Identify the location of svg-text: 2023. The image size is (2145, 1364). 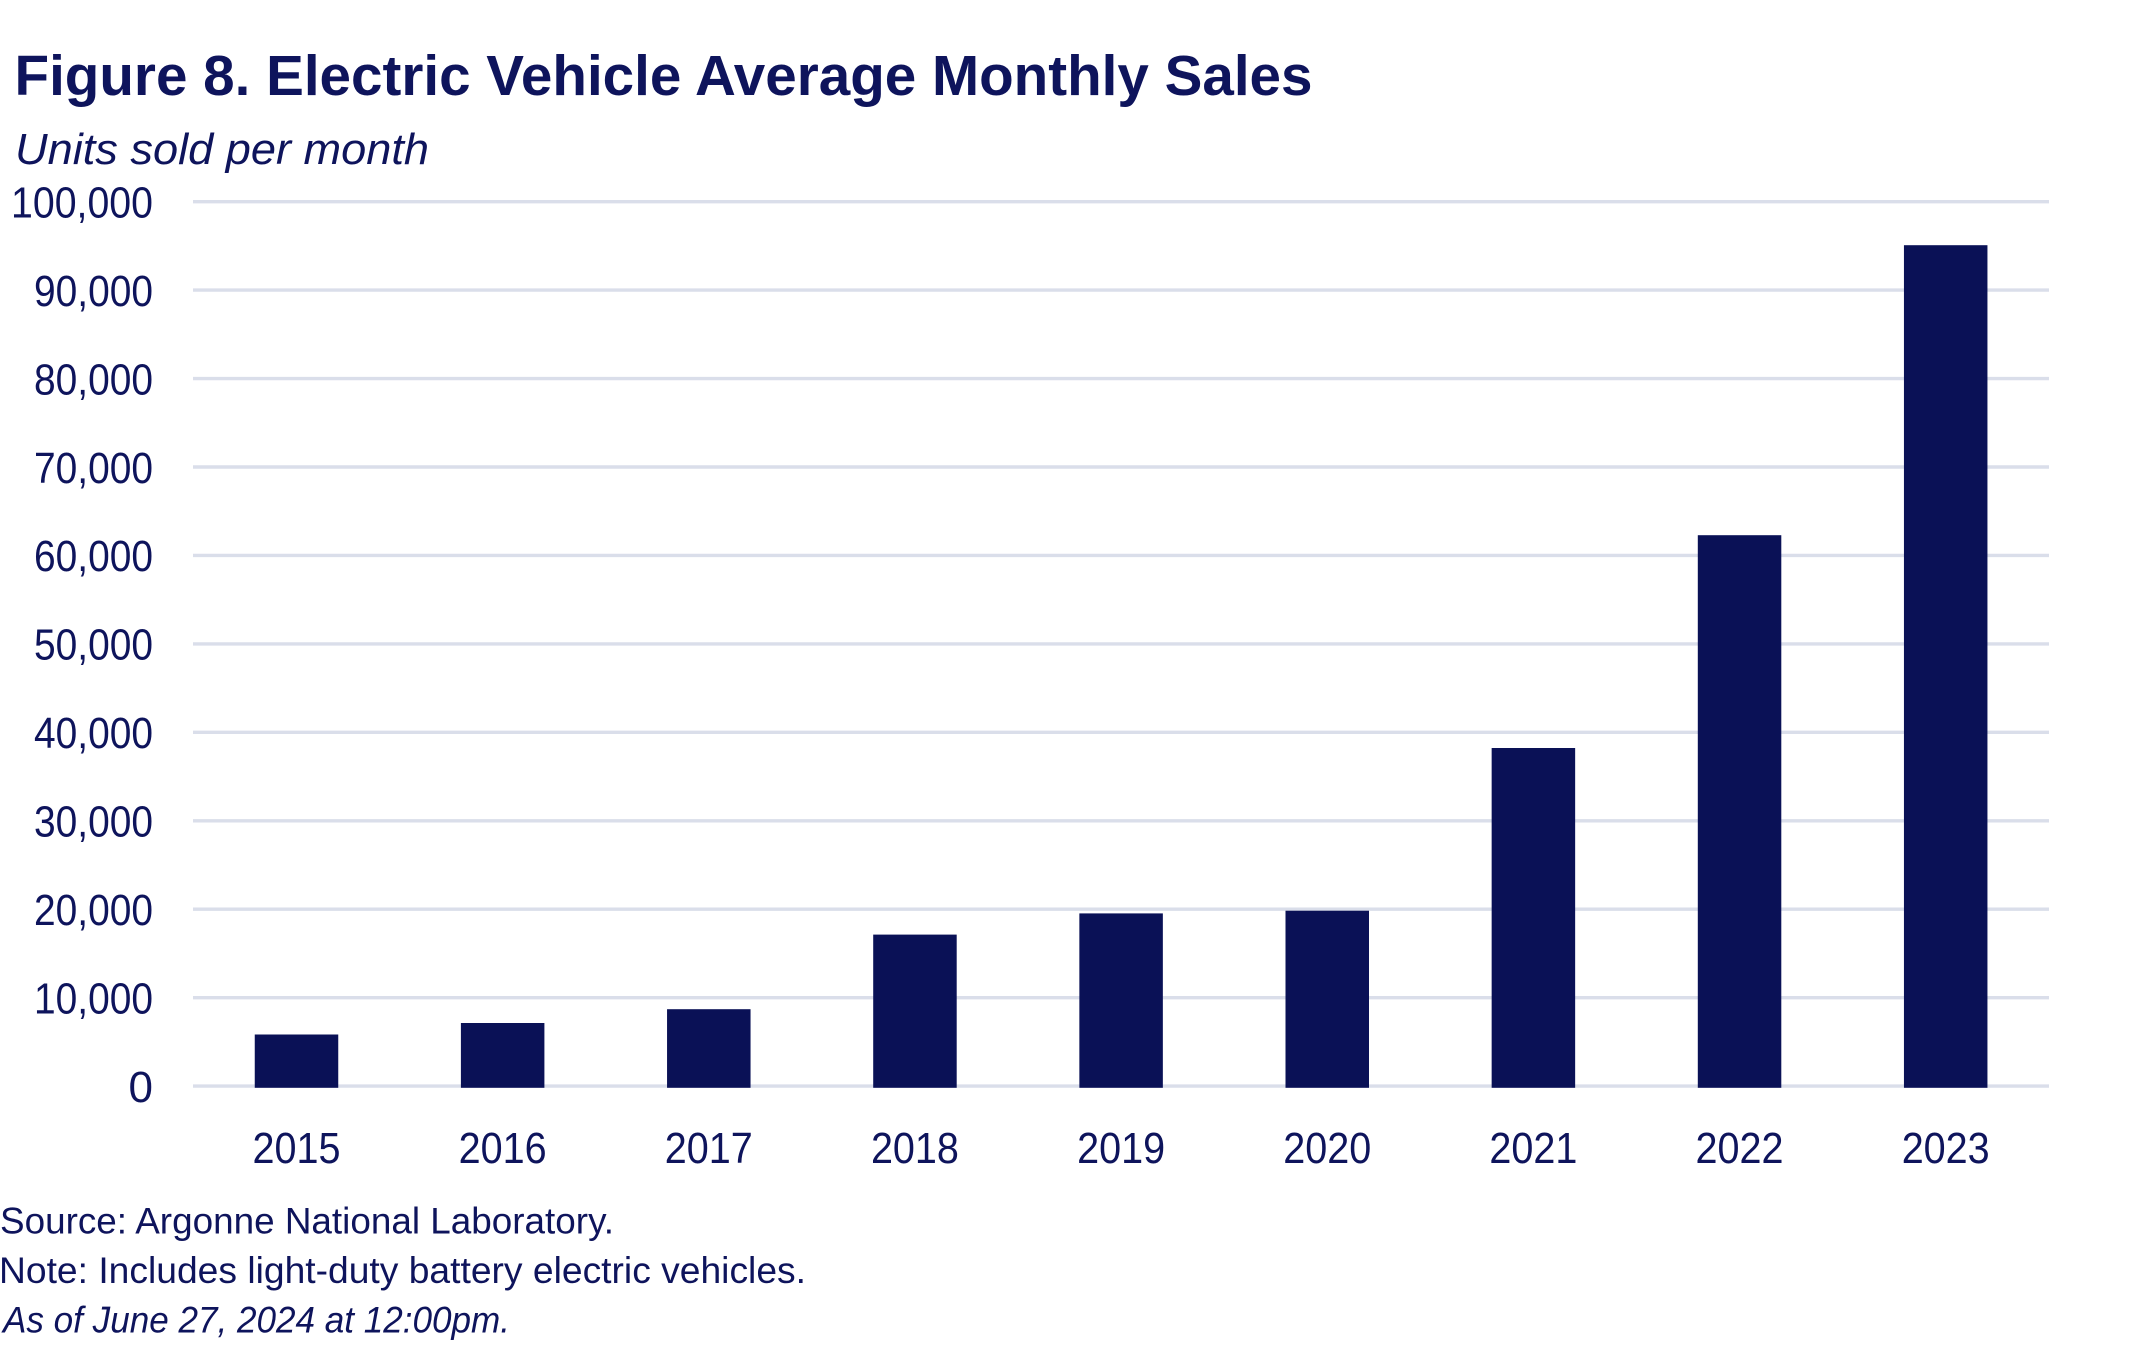
(1946, 1148).